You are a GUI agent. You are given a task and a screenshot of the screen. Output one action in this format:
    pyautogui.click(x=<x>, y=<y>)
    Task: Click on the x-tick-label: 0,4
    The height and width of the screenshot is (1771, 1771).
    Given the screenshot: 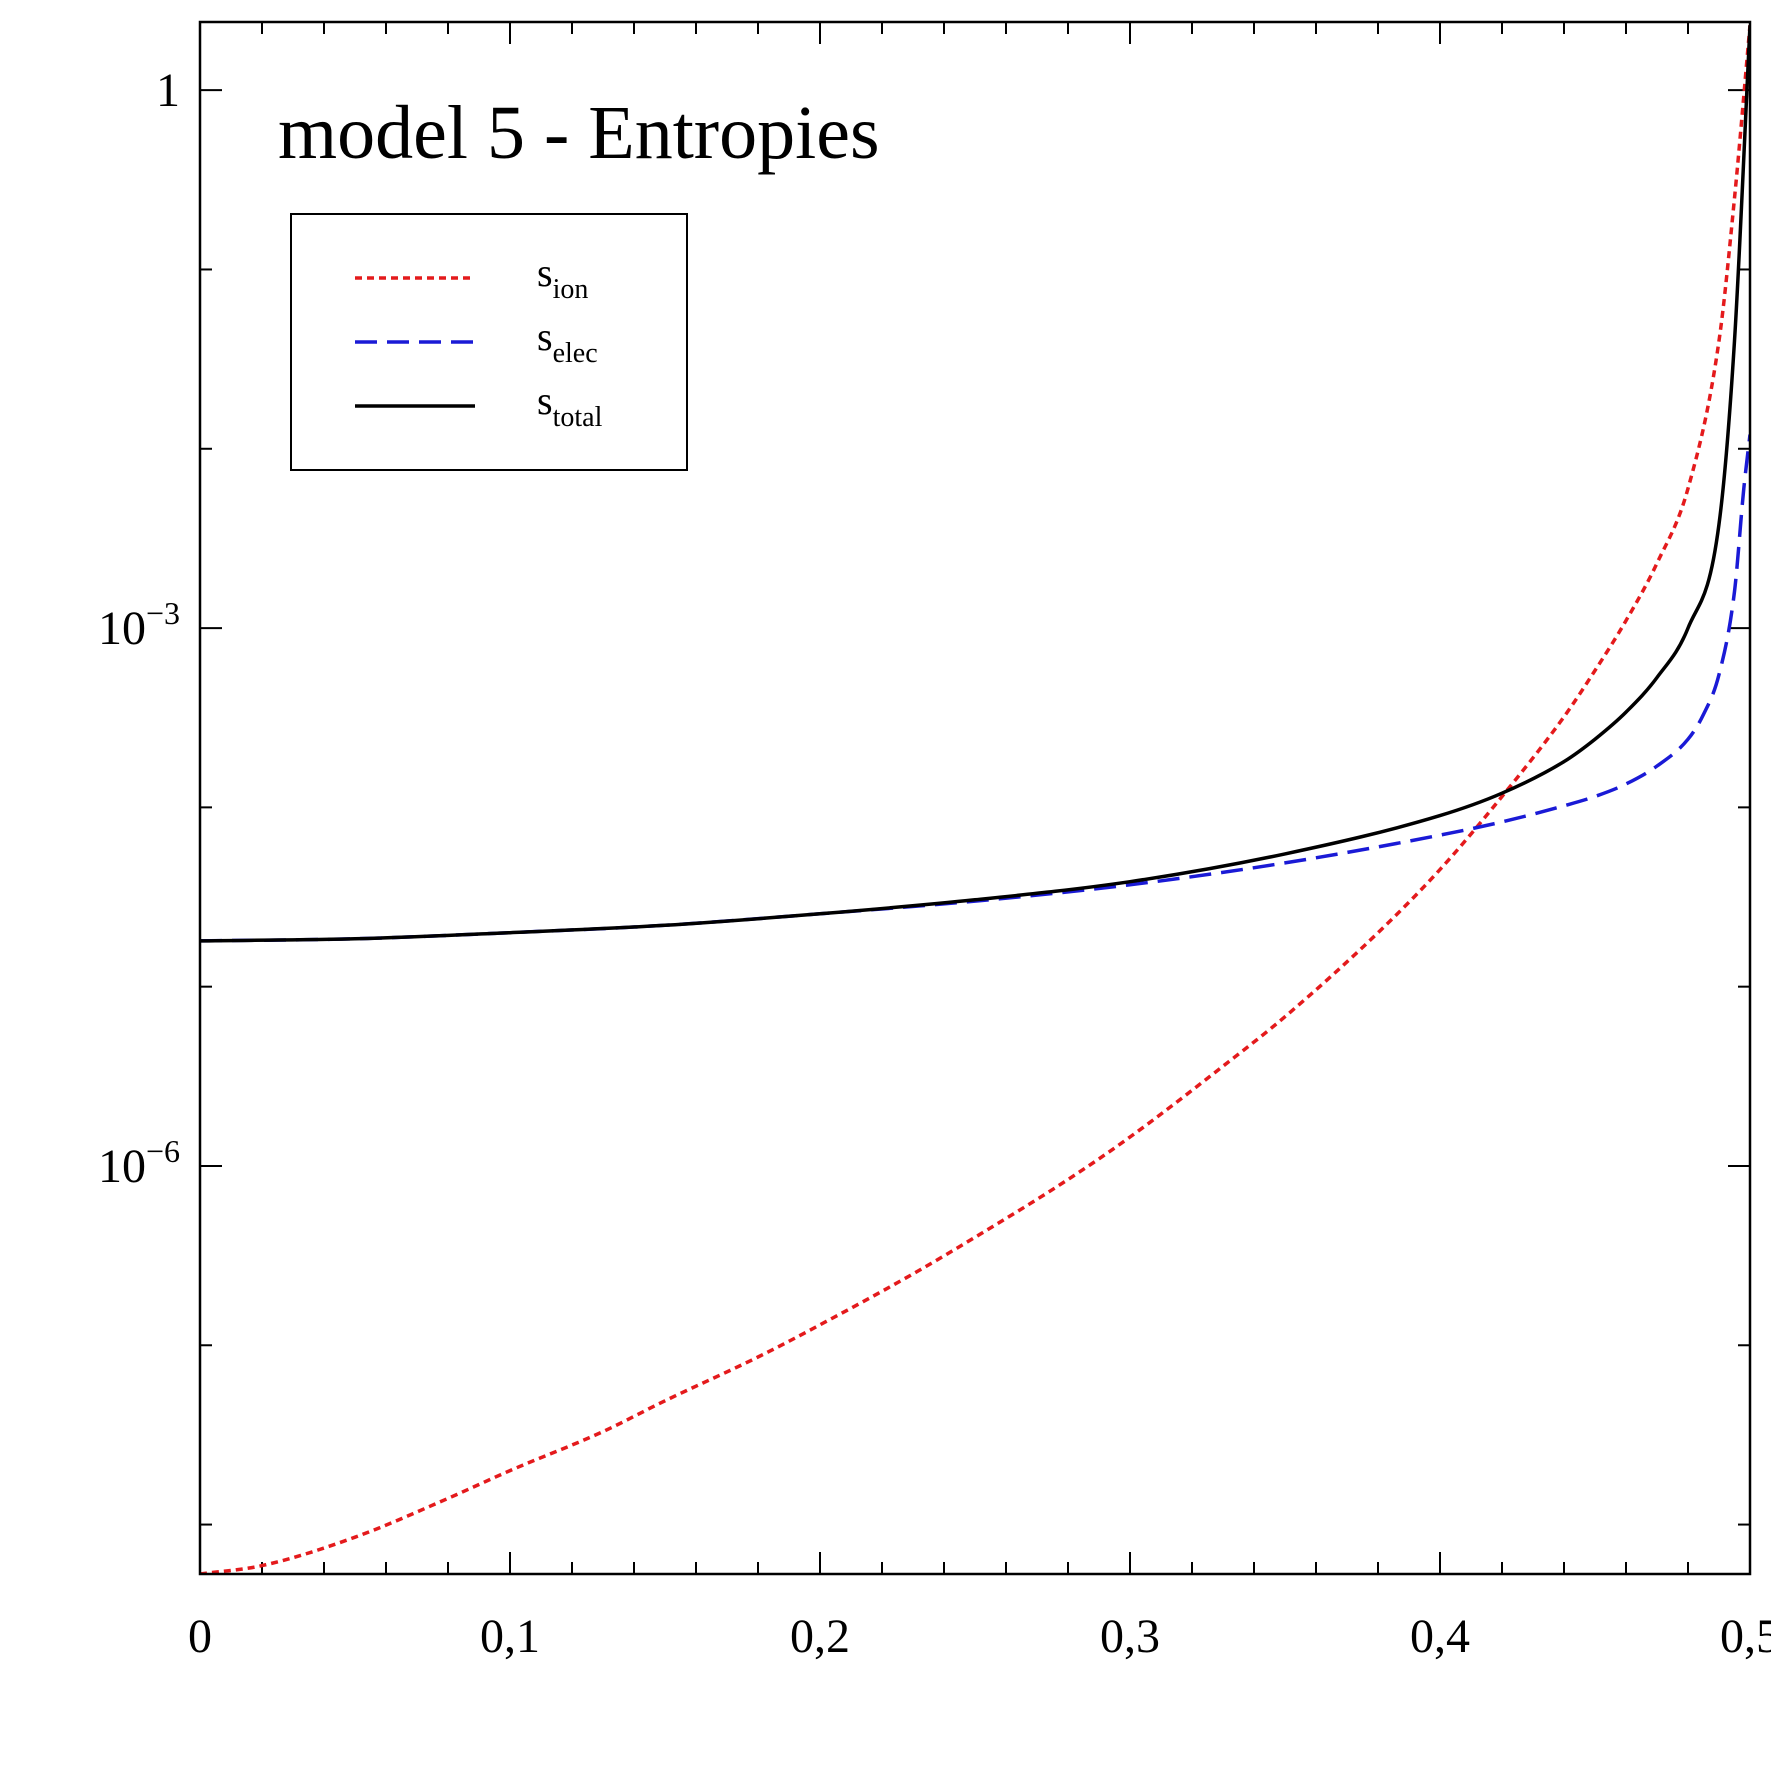 What is the action you would take?
    pyautogui.click(x=1440, y=1636)
    